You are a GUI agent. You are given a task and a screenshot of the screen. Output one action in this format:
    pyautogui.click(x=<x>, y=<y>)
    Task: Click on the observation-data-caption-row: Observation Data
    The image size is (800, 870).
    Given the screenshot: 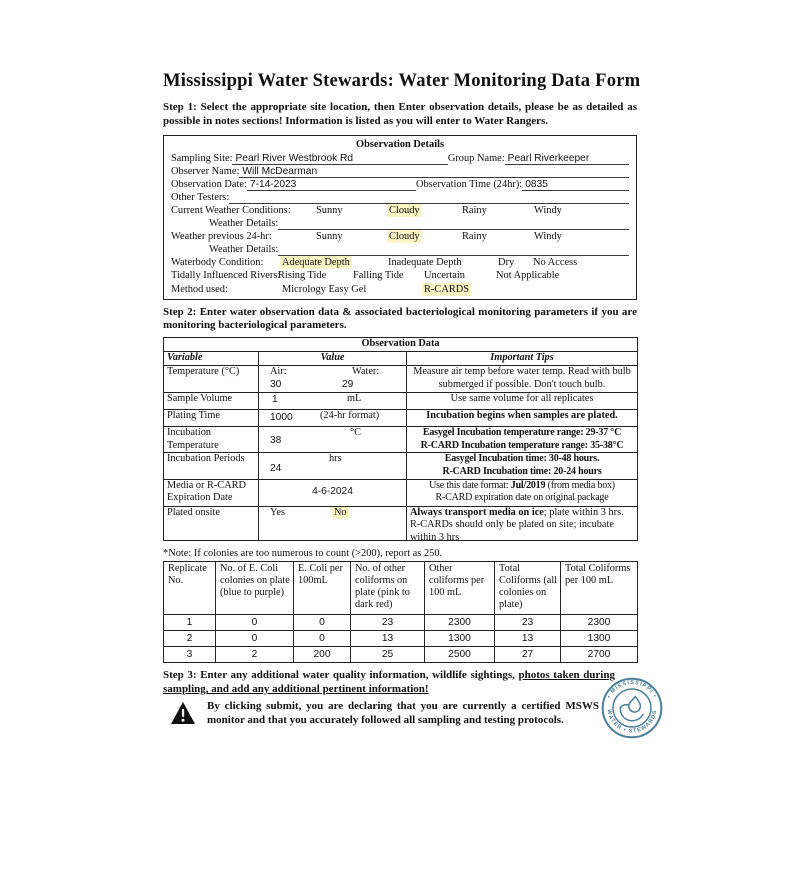 What is the action you would take?
    pyautogui.click(x=400, y=345)
    